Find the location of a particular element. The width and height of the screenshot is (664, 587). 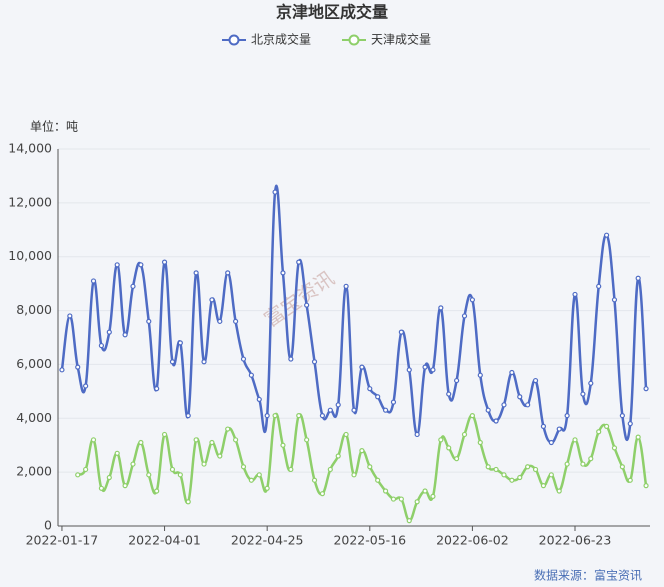

legend-label: 天津成交量 is located at coordinates (401, 39).